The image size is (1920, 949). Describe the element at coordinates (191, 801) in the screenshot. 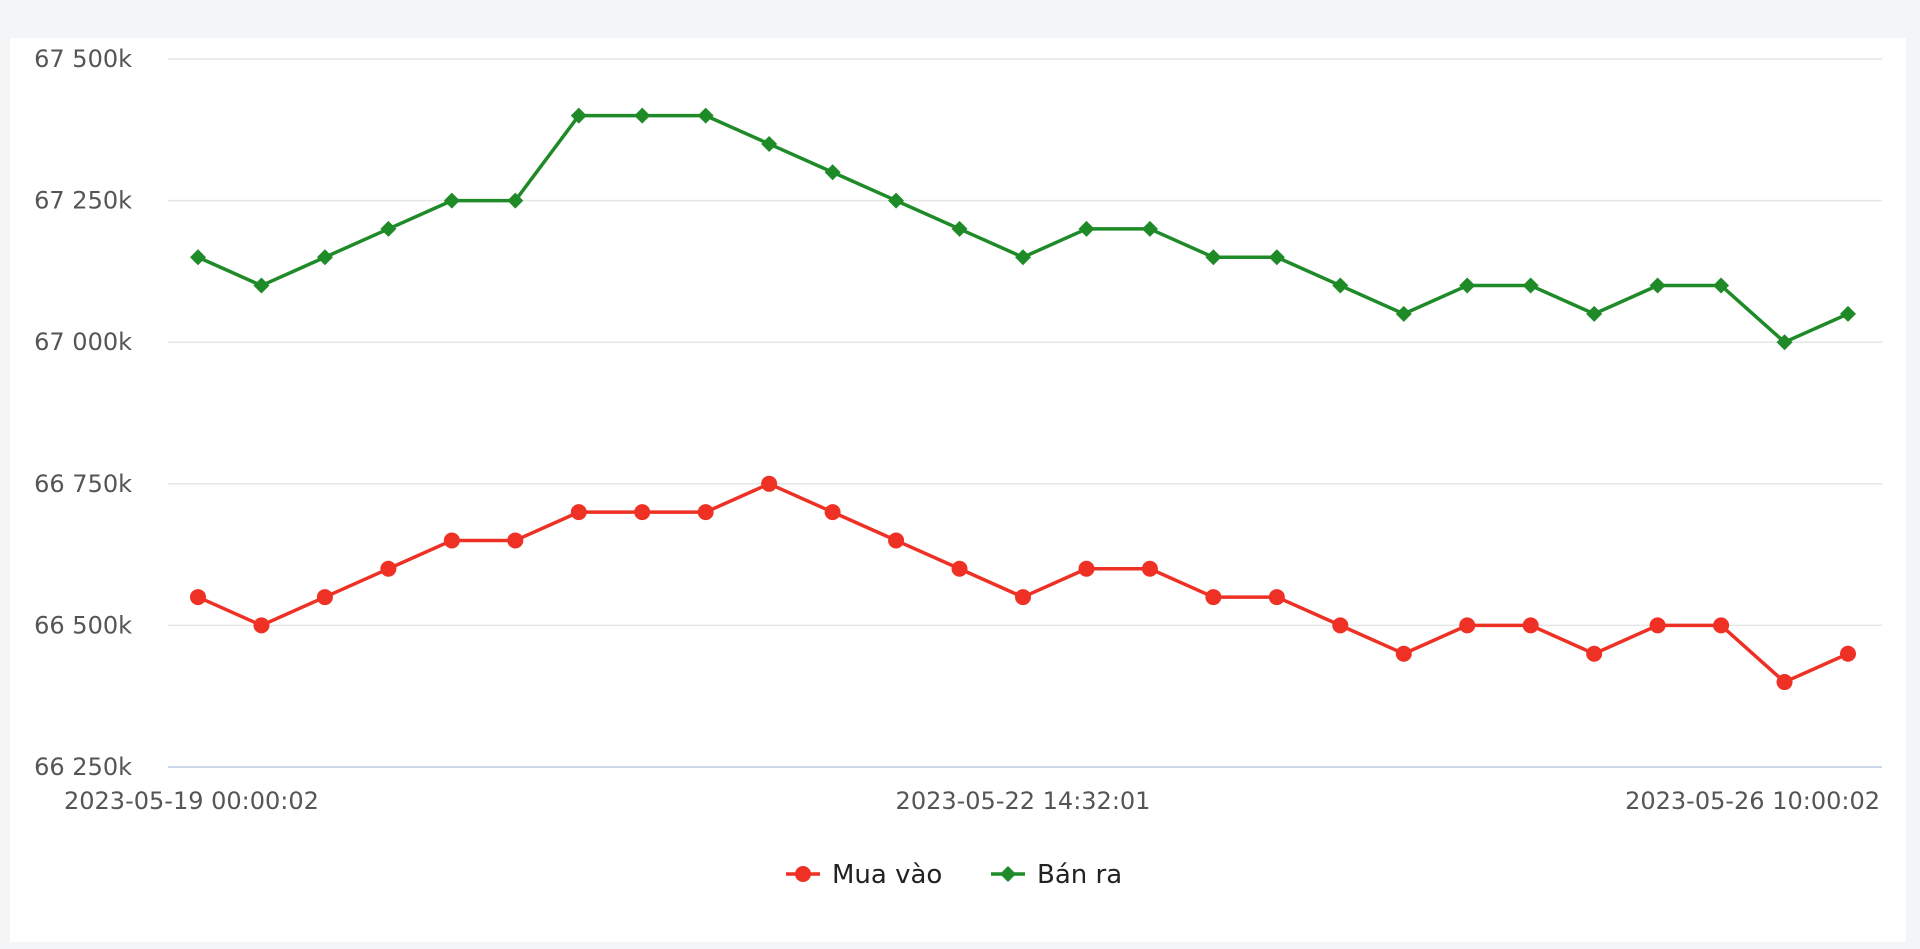

I see `x-tick-label: 2023-05-19 00:00:02` at that location.